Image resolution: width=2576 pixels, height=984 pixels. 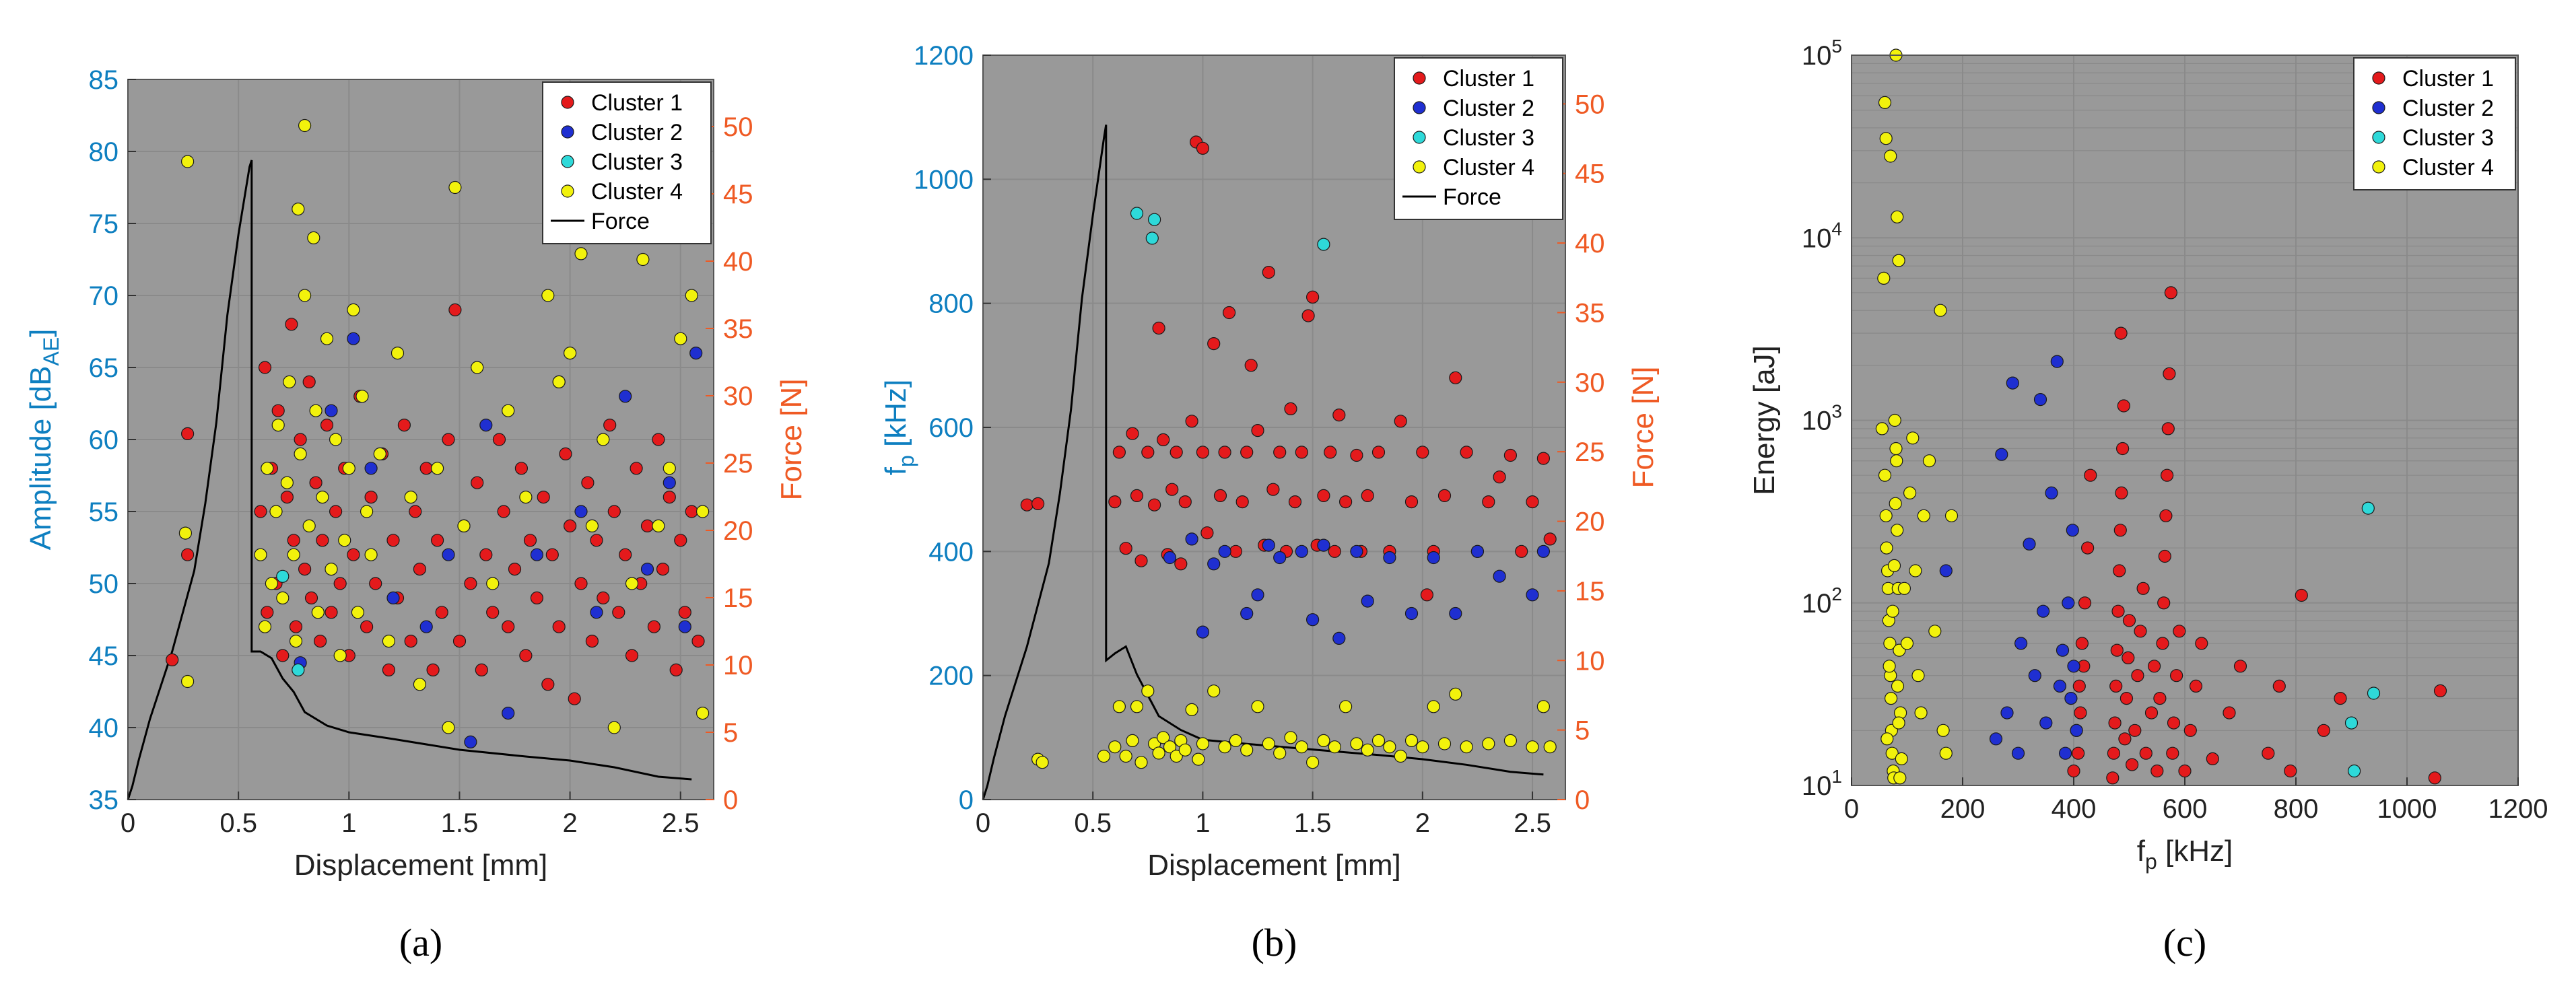 I want to click on y-tick-label: 200, so click(x=951, y=676).